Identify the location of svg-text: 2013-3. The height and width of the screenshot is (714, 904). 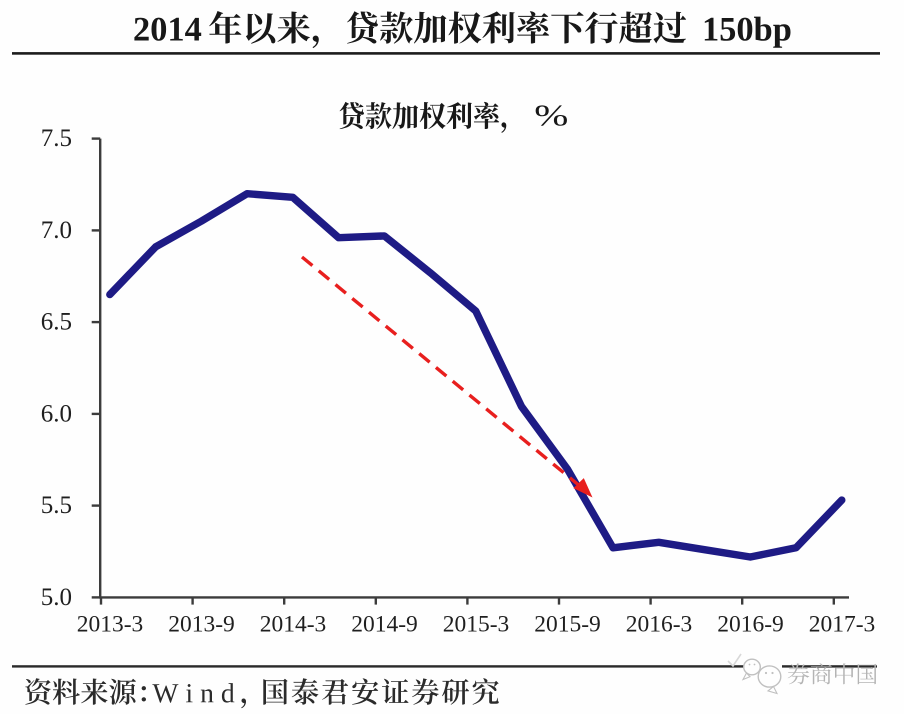
(110, 625).